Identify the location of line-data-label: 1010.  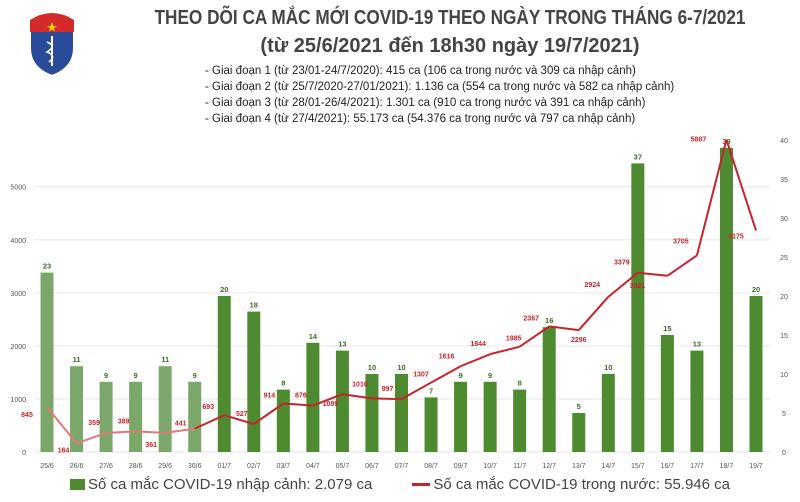
(360, 384).